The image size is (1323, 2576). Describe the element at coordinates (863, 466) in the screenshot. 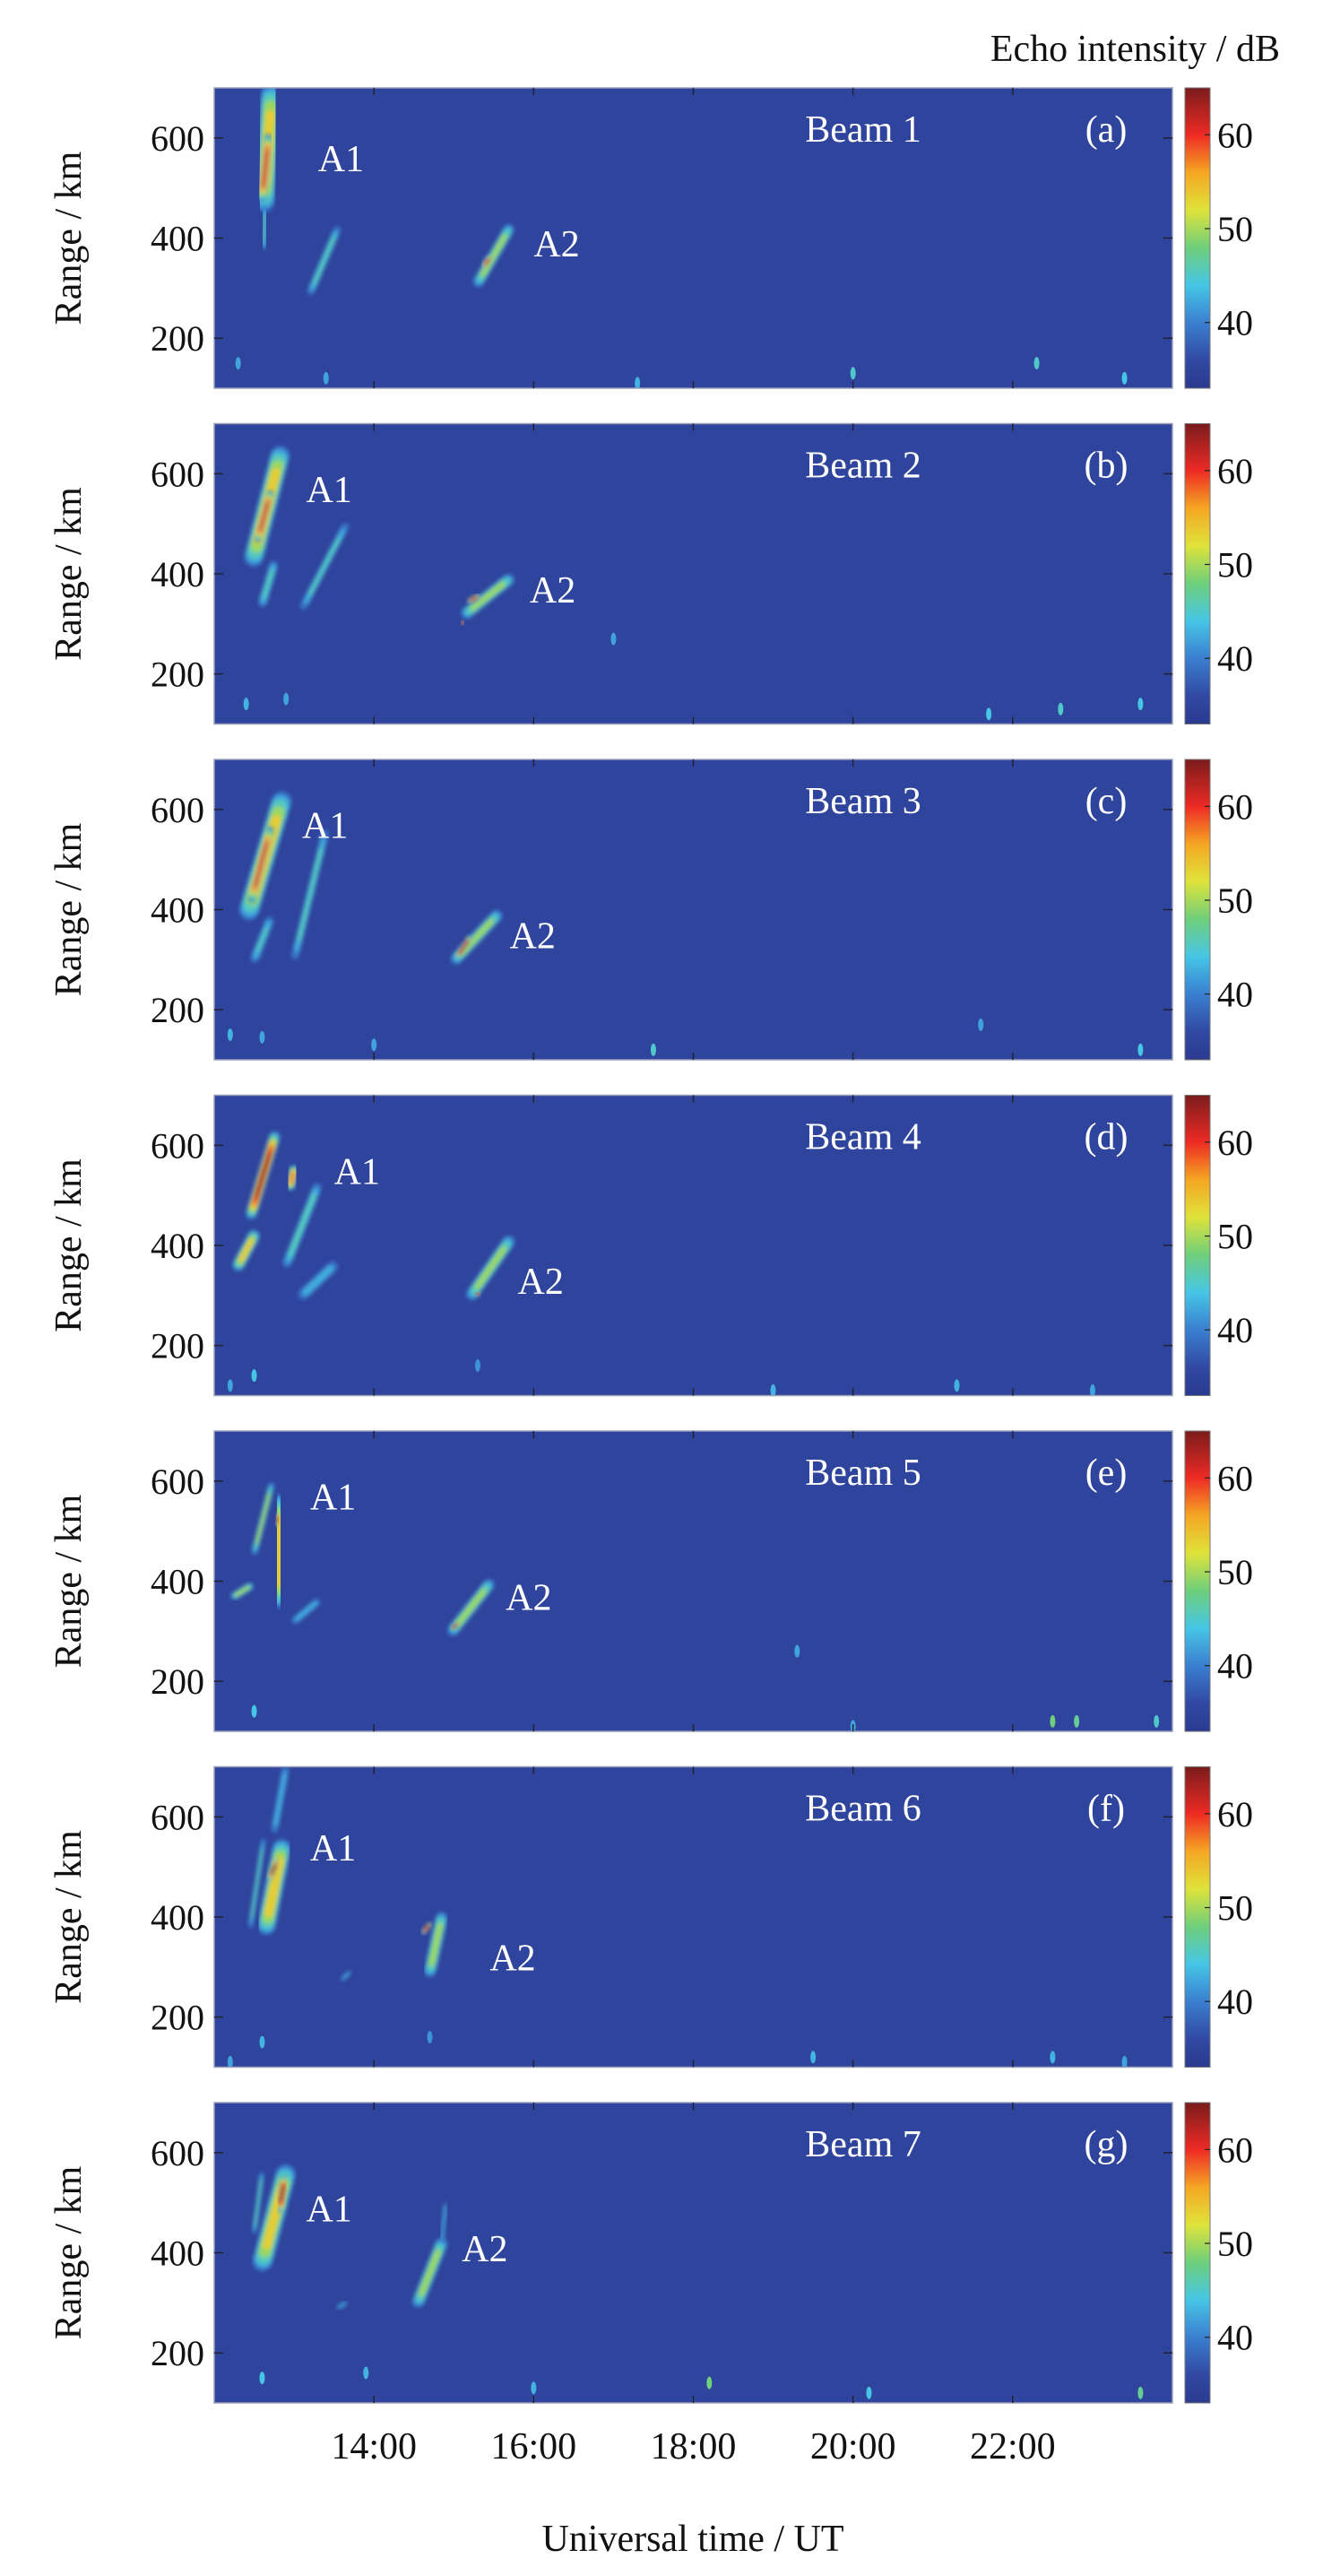

I see `beam-title: Beam 2` at that location.